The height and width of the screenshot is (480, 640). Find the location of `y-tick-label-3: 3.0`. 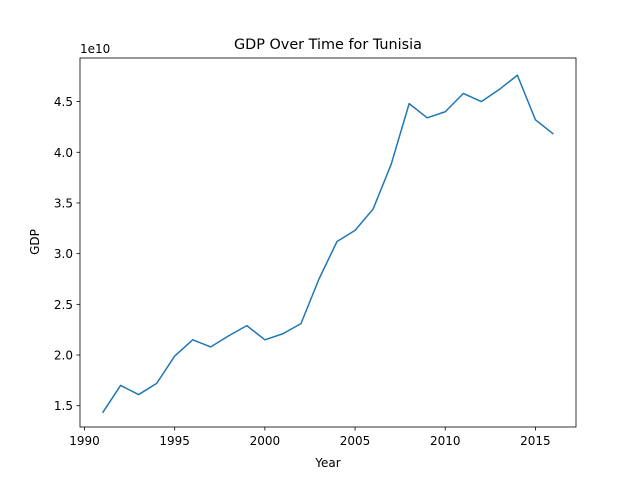

y-tick-label-3: 3.0 is located at coordinates (63, 254).